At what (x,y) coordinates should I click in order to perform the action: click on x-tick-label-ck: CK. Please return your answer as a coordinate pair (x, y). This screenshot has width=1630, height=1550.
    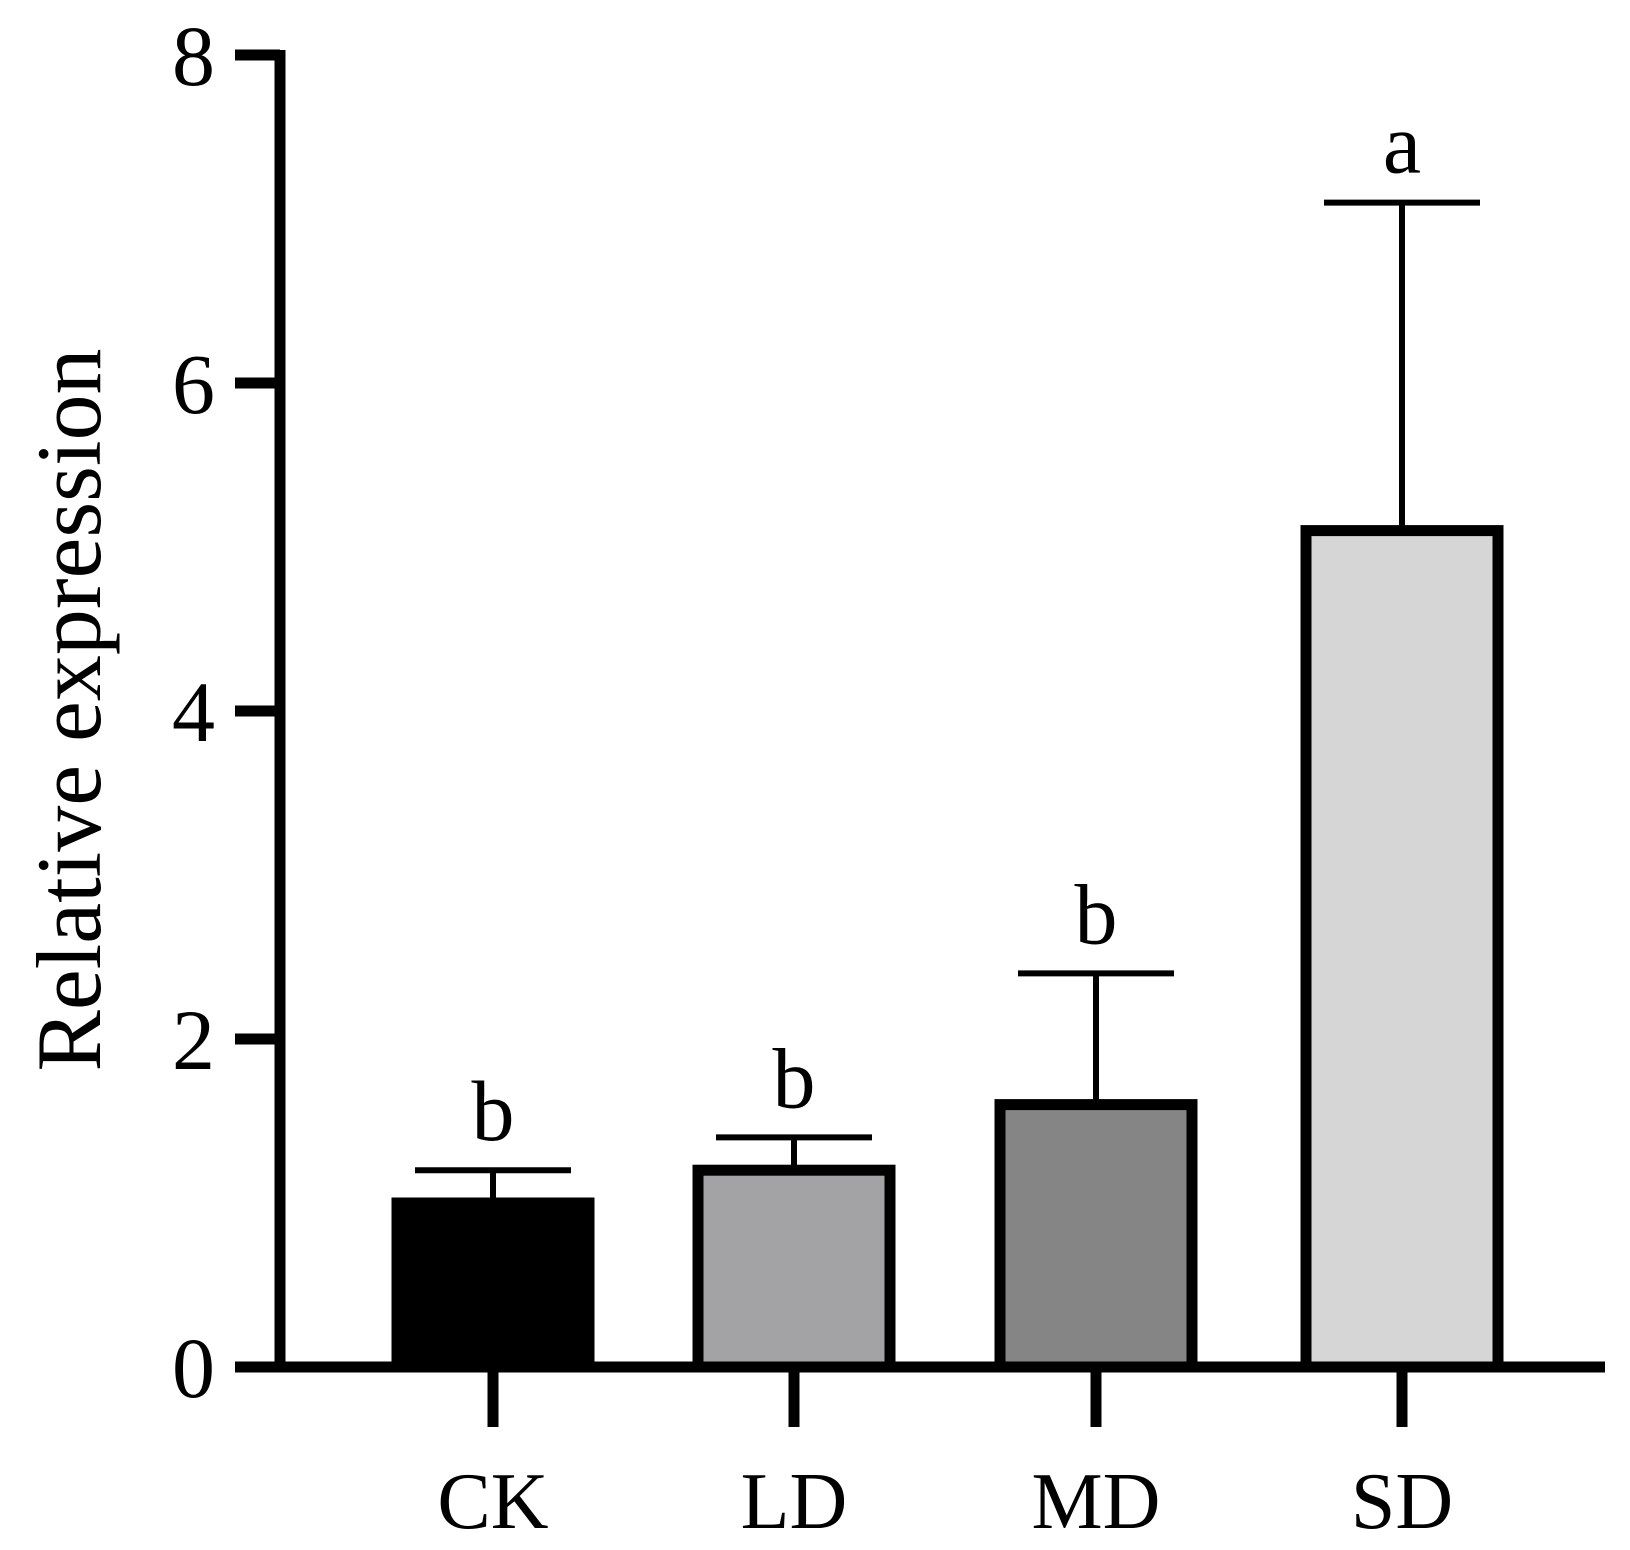
    Looking at the image, I should click on (492, 1502).